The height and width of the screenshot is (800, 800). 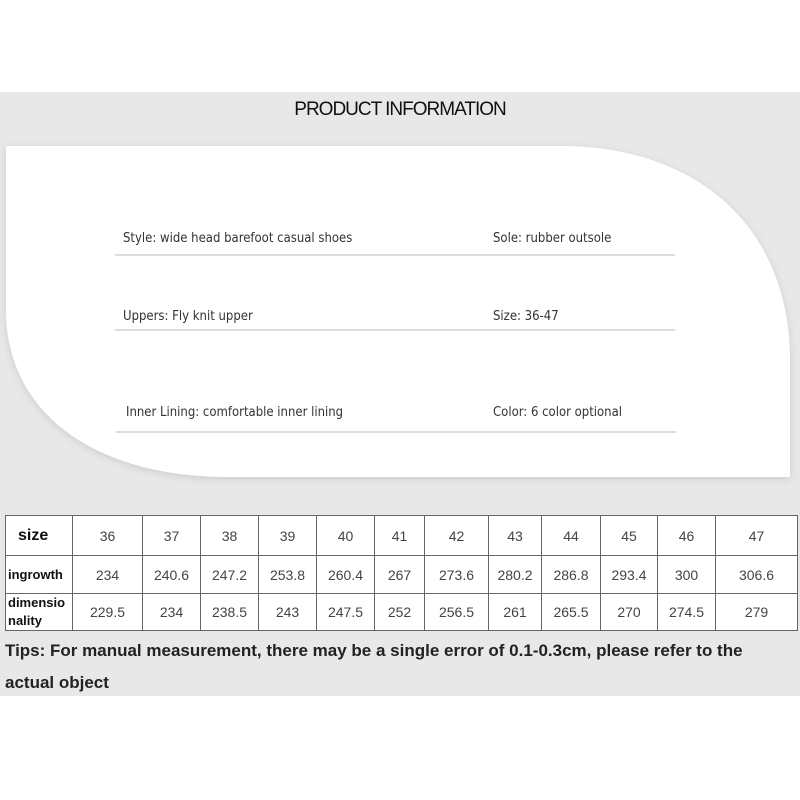 I want to click on dimensionality-cell: 229.5, so click(x=107, y=612).